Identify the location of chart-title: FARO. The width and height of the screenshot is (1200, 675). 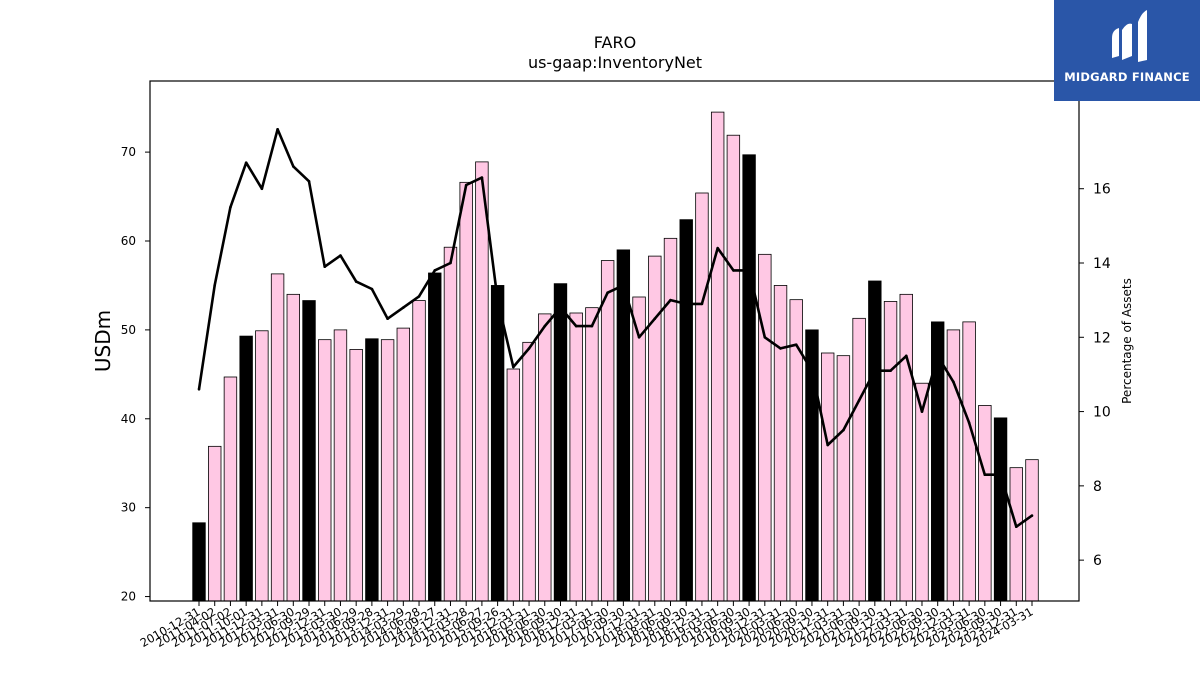
(615, 42).